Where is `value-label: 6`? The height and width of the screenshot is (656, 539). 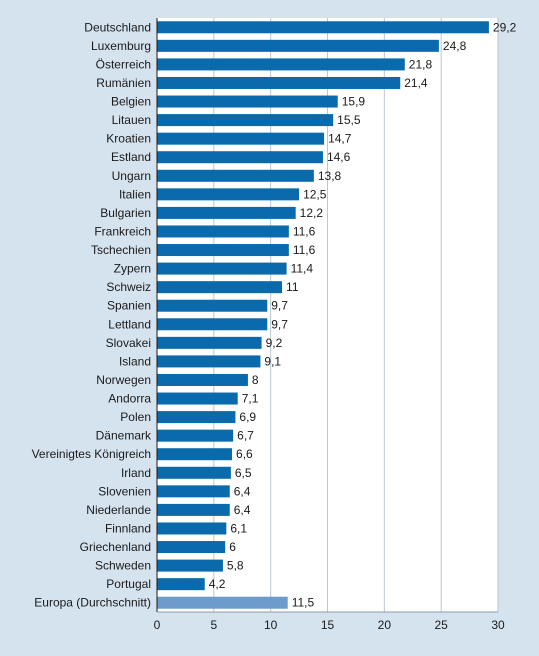 value-label: 6 is located at coordinates (232, 547).